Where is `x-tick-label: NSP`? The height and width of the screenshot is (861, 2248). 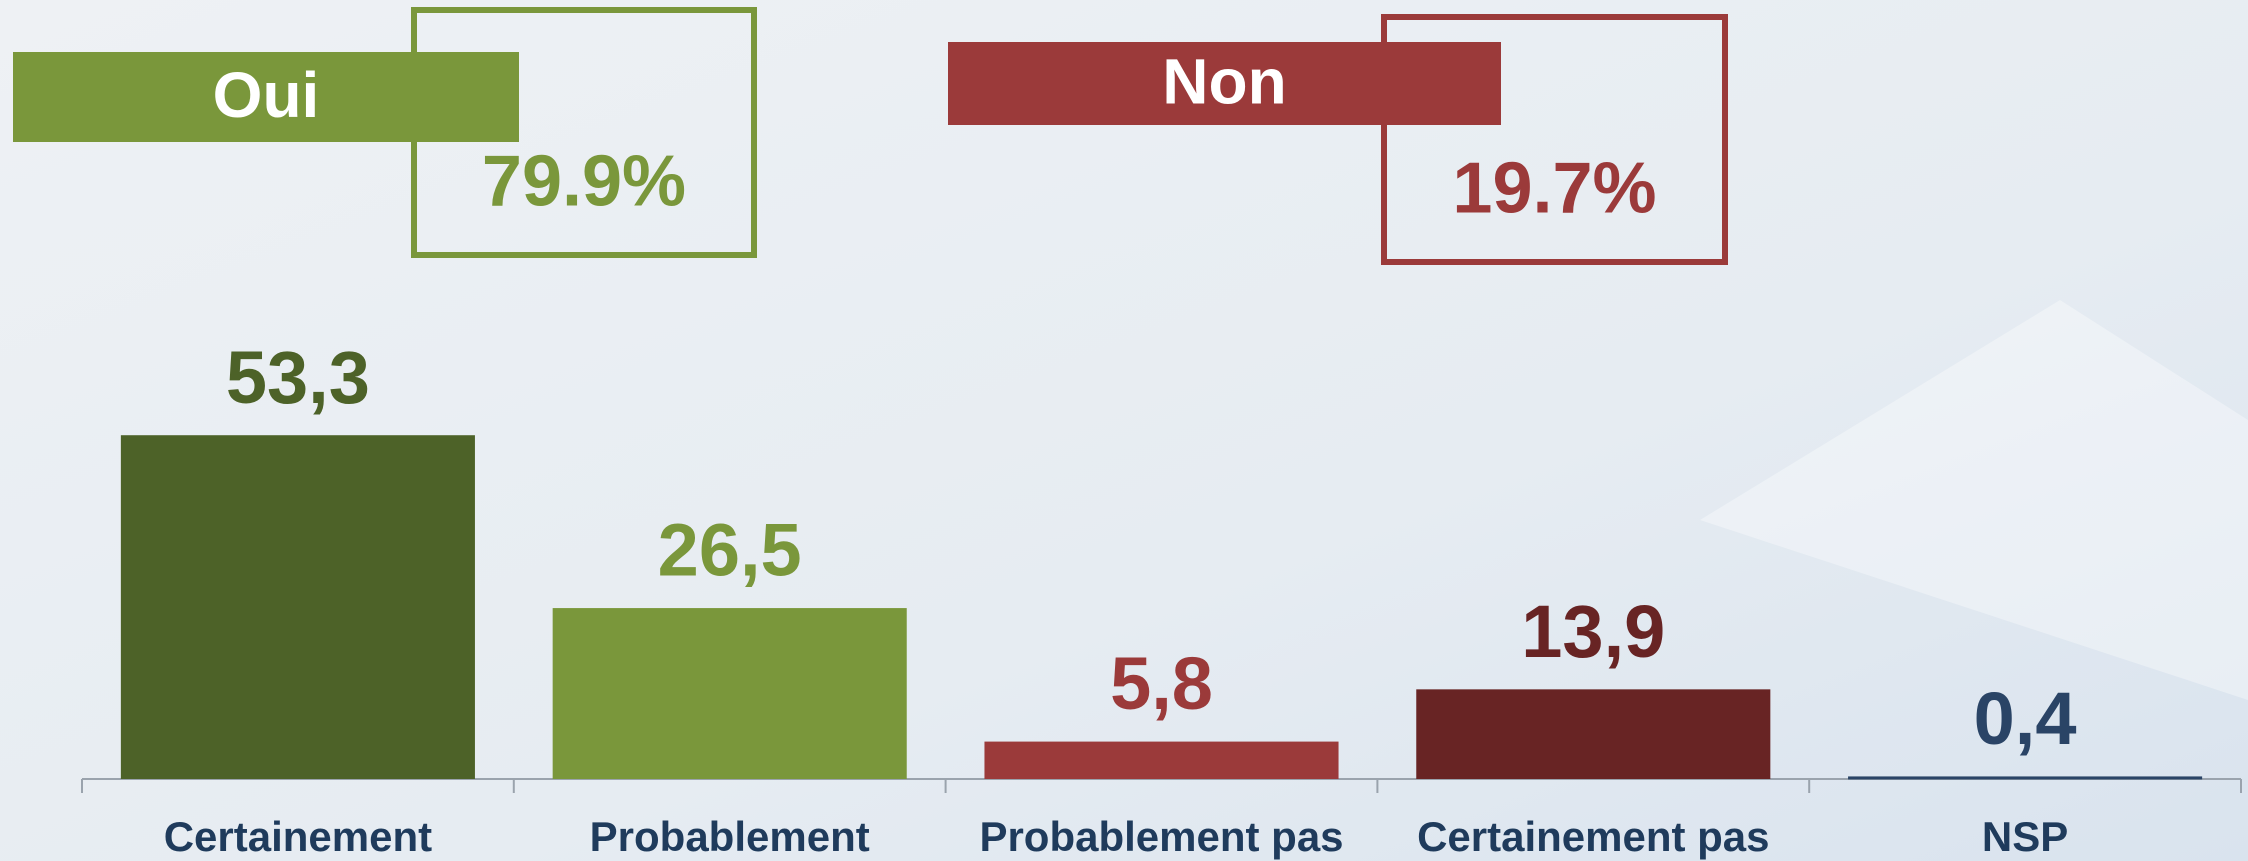
x-tick-label: NSP is located at coordinates (2025, 836).